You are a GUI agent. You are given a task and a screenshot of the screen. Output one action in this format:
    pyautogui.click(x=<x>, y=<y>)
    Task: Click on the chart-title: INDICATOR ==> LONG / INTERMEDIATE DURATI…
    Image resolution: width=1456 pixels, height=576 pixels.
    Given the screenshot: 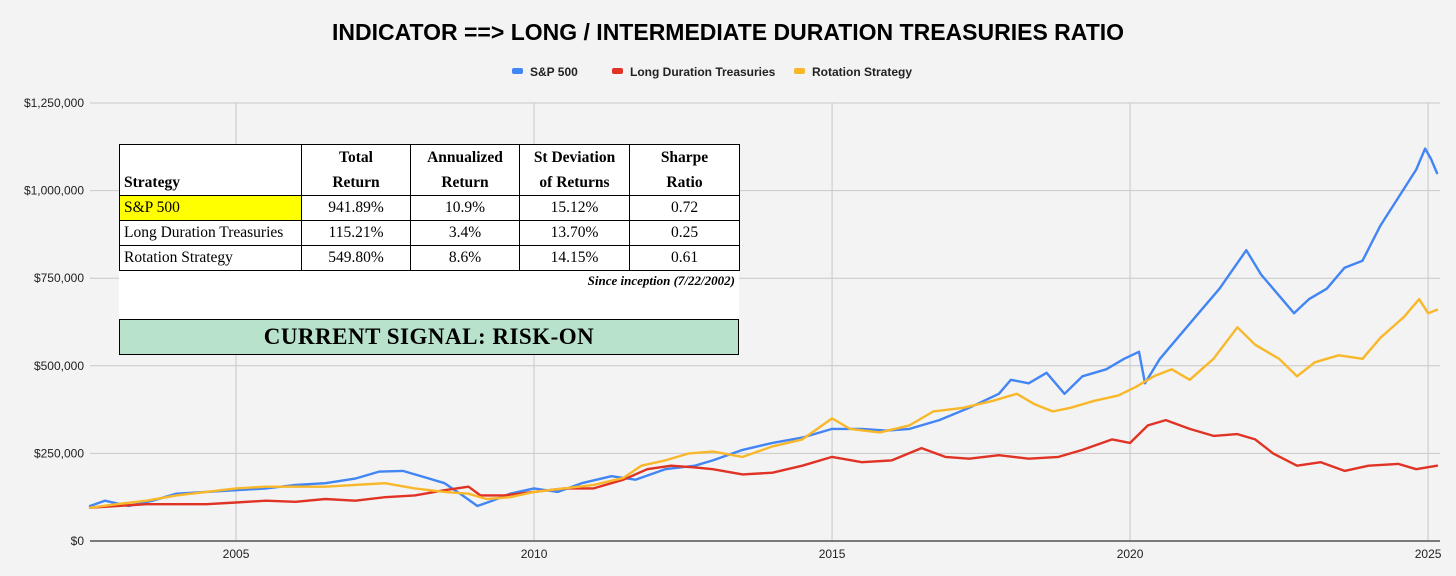 What is the action you would take?
    pyautogui.click(x=728, y=32)
    